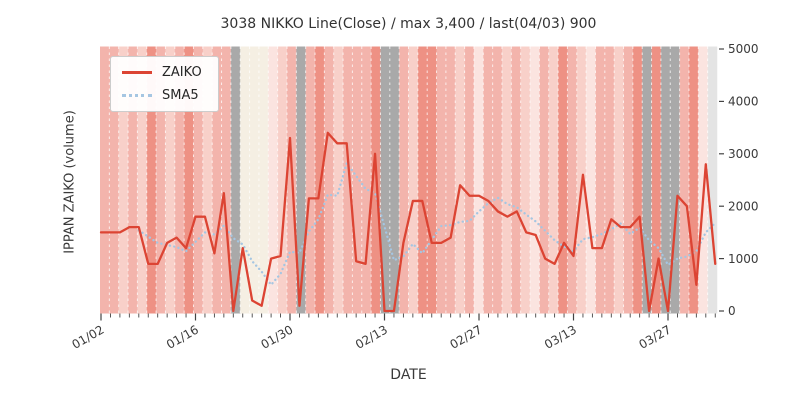 The width and height of the screenshot is (800, 400). What do you see at coordinates (560, 336) in the screenshot?
I see `x-tick-label: 03/13` at bounding box center [560, 336].